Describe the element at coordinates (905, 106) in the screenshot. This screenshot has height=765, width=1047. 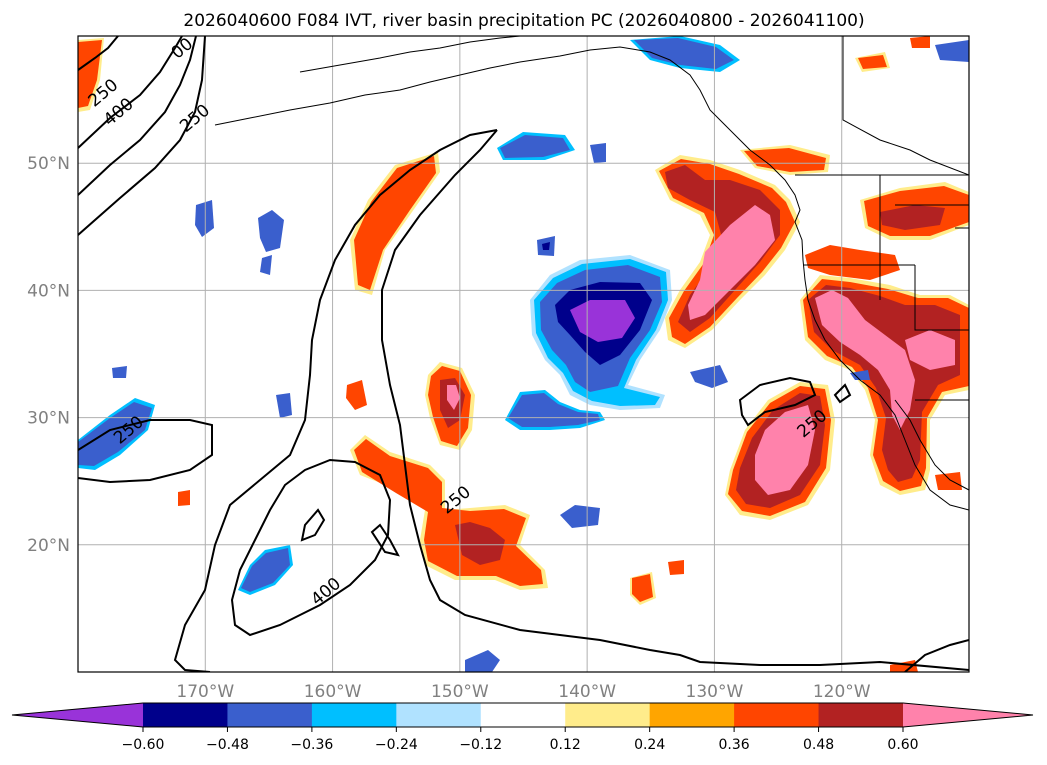
I see `alaska-canada-border` at that location.